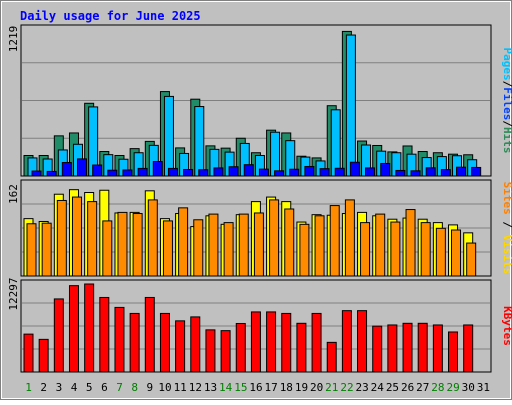  Describe the element at coordinates (506, 103) in the screenshot. I see `series-label-part: Files` at that location.